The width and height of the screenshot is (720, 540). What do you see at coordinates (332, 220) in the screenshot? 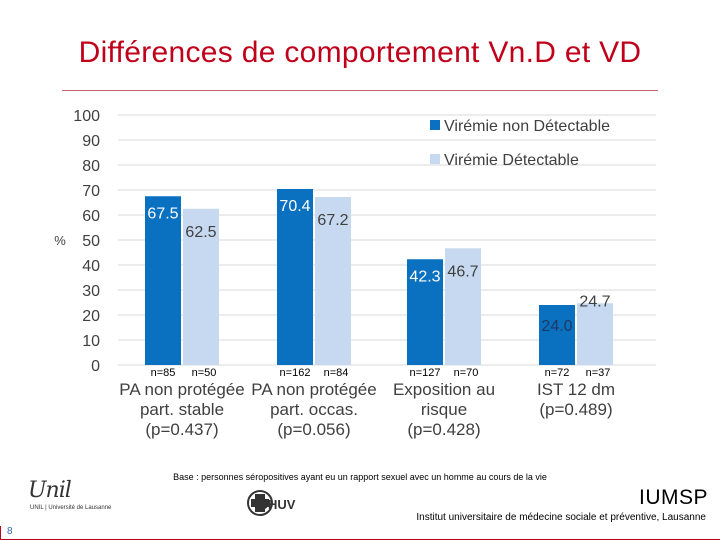
I see `data-label-detectable: 67.2` at bounding box center [332, 220].